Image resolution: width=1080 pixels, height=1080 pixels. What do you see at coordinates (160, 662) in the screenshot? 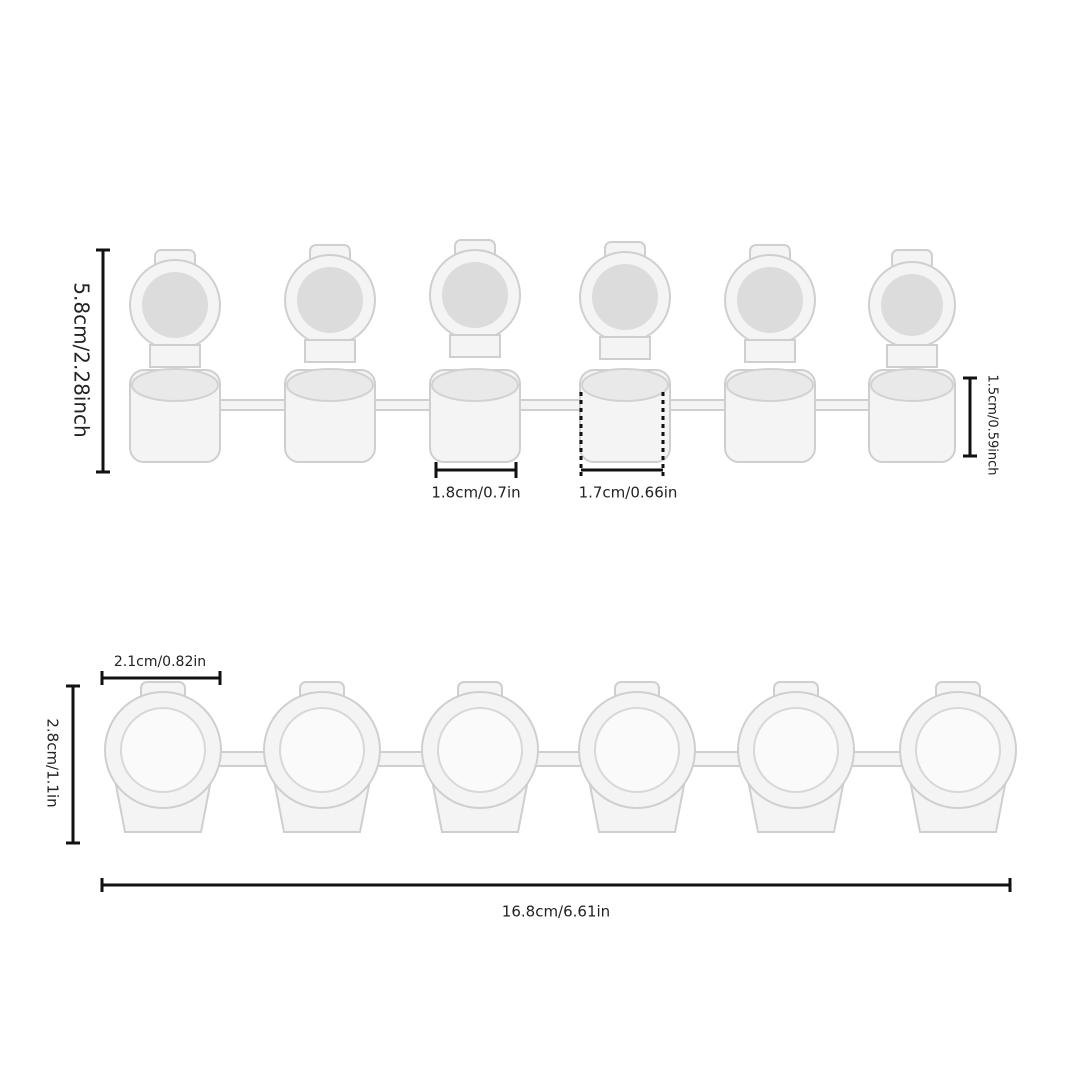
I see `dim-label: 2.1cm/0.82in` at bounding box center [160, 662].